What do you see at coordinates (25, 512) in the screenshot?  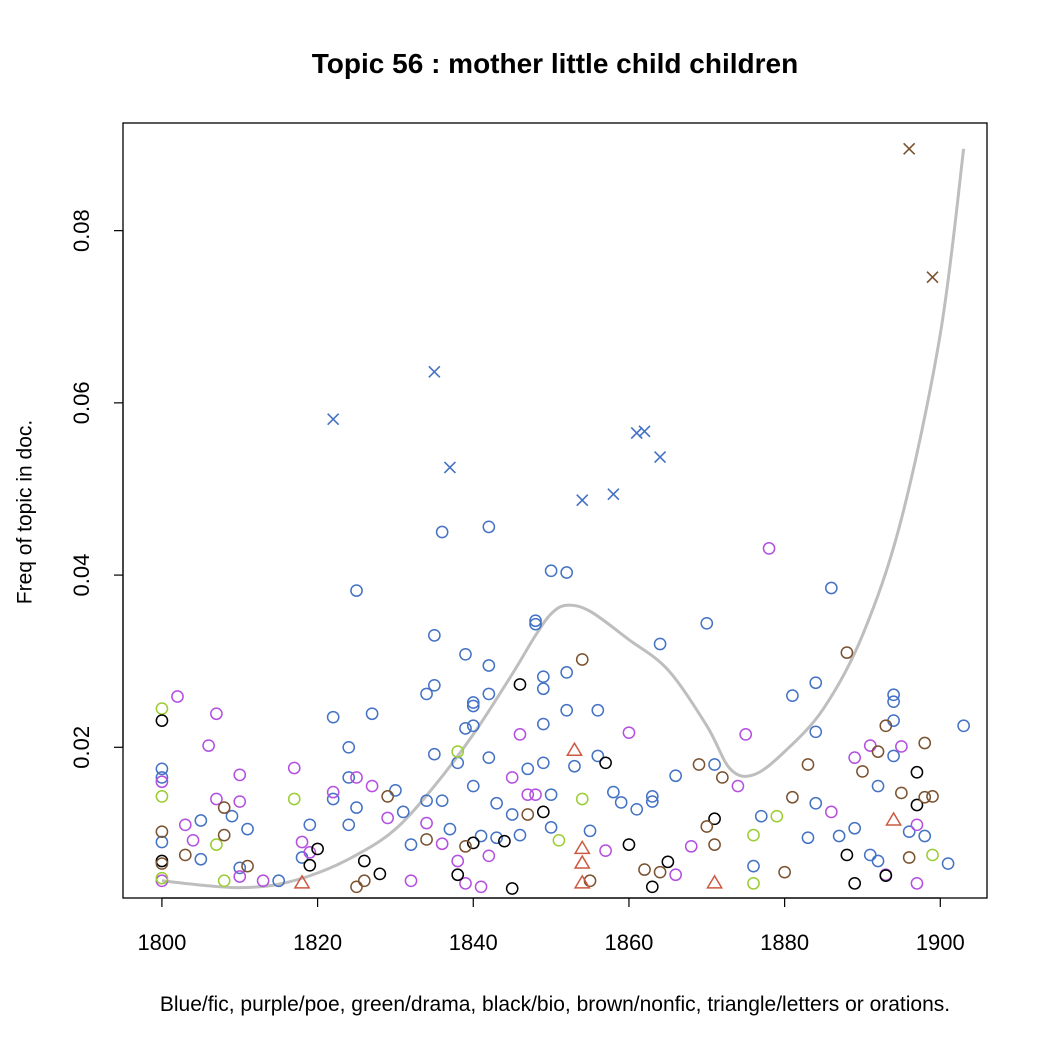 I see `y-axis-label: Freq of topic in doc.` at bounding box center [25, 512].